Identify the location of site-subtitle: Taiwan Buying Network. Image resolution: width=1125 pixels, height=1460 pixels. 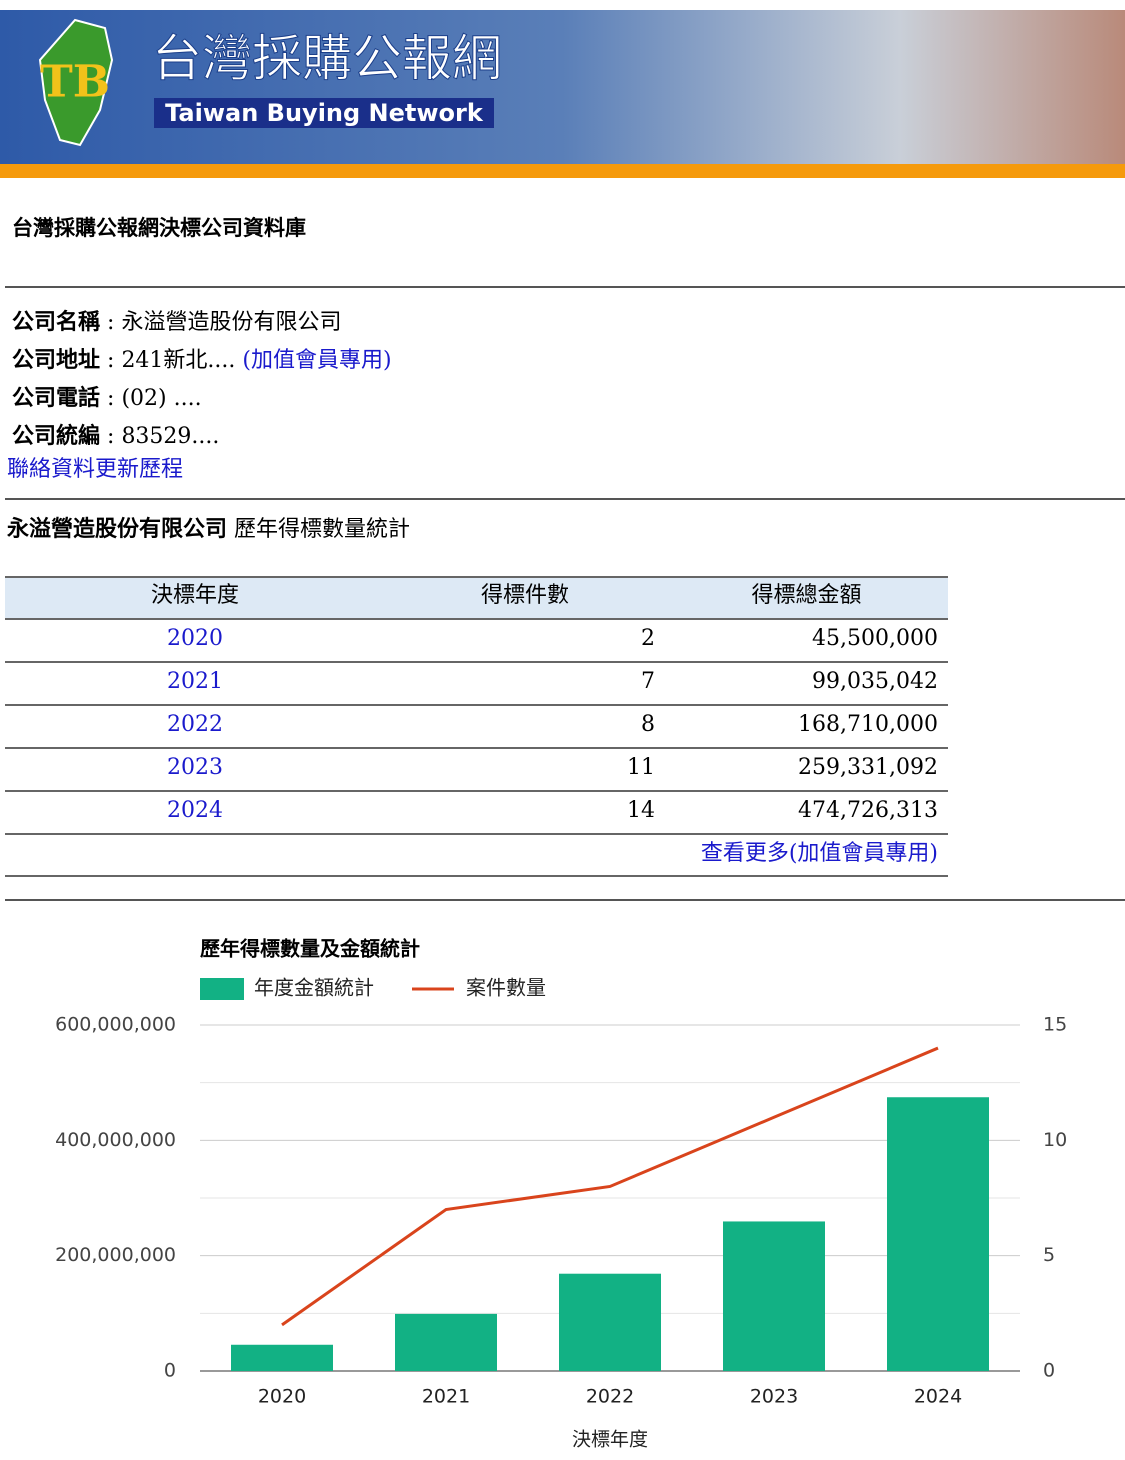
(324, 113).